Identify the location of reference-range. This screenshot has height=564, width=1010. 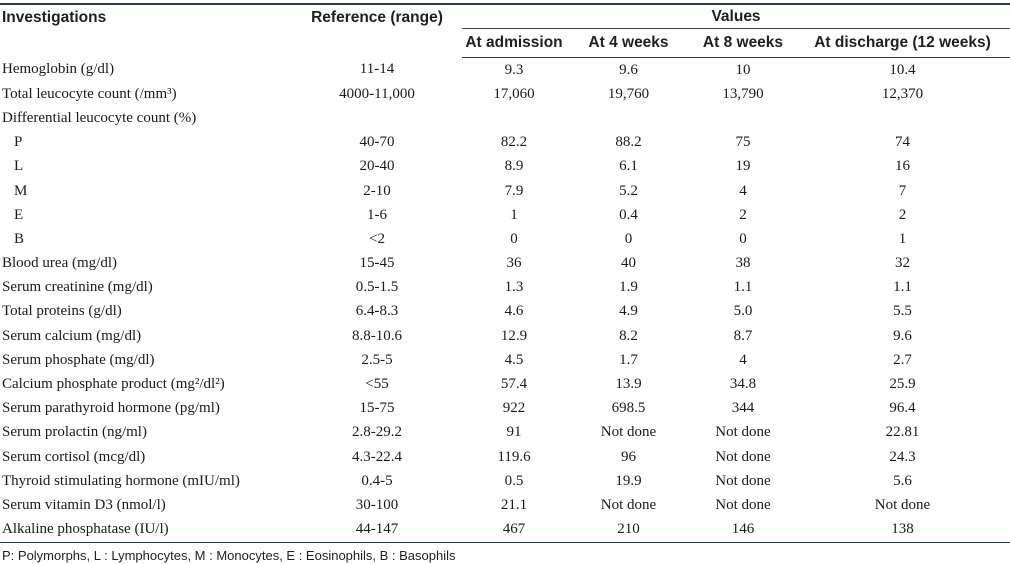
(377, 118).